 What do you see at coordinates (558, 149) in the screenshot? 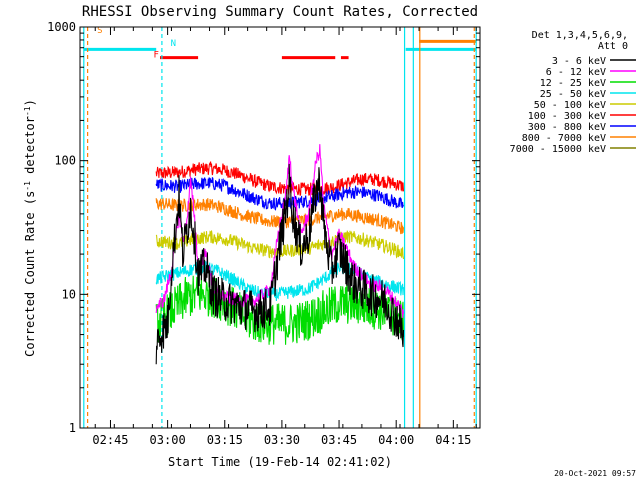
I see `legend-entry-label: 7000 - 15000 keV` at bounding box center [558, 149].